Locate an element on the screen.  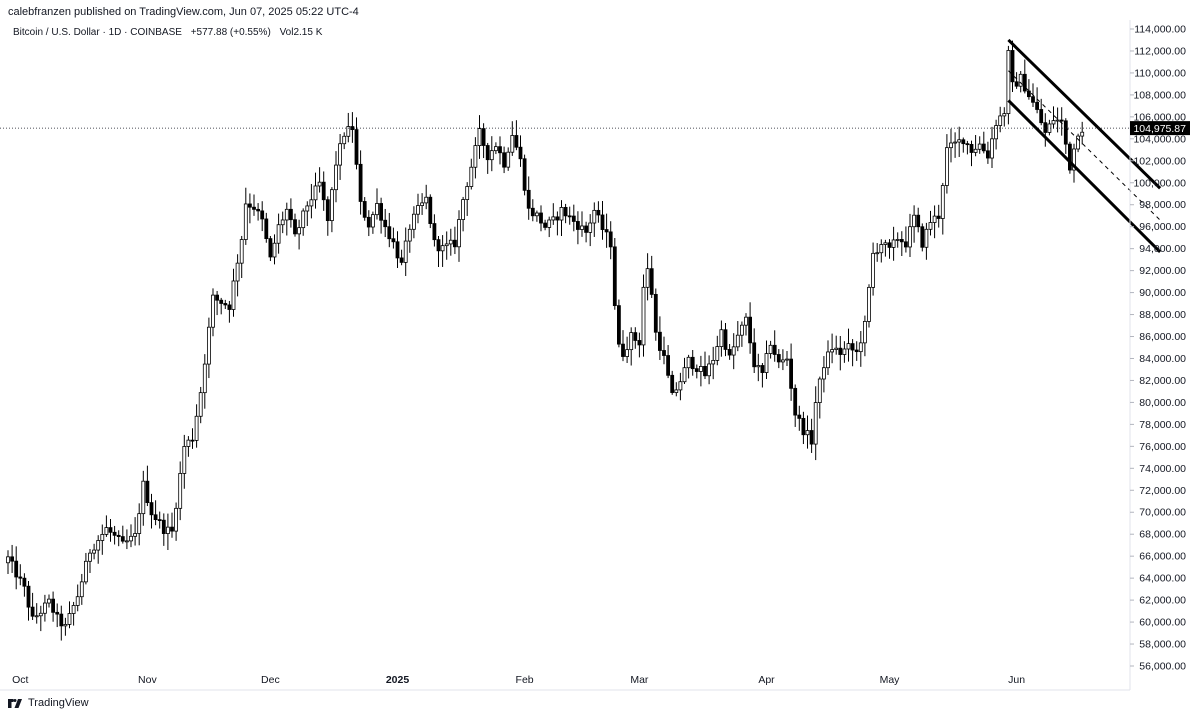
price-tick-label: 60,000.00 is located at coordinates (1162, 623).